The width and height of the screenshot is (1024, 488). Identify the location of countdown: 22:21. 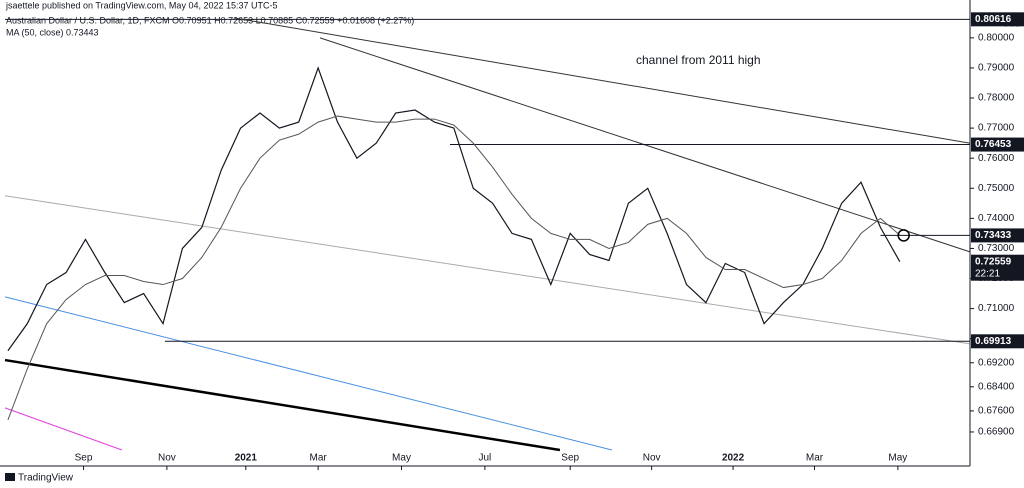
(987, 273).